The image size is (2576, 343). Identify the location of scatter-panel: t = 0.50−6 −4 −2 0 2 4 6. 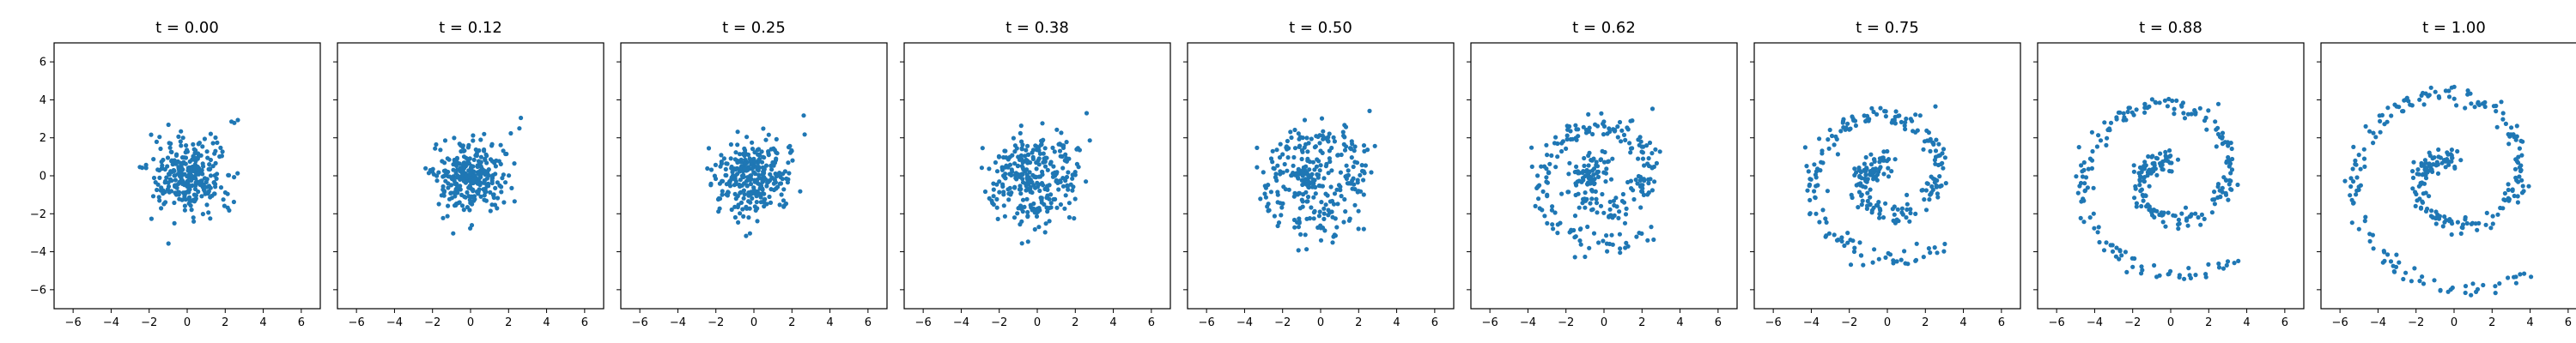
(1319, 174).